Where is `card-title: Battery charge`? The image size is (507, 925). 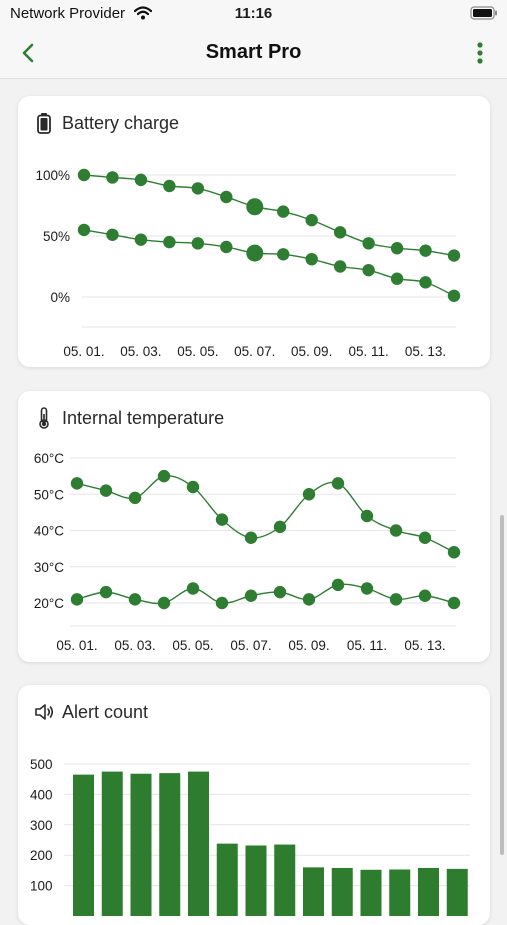
card-title: Battery charge is located at coordinates (121, 122).